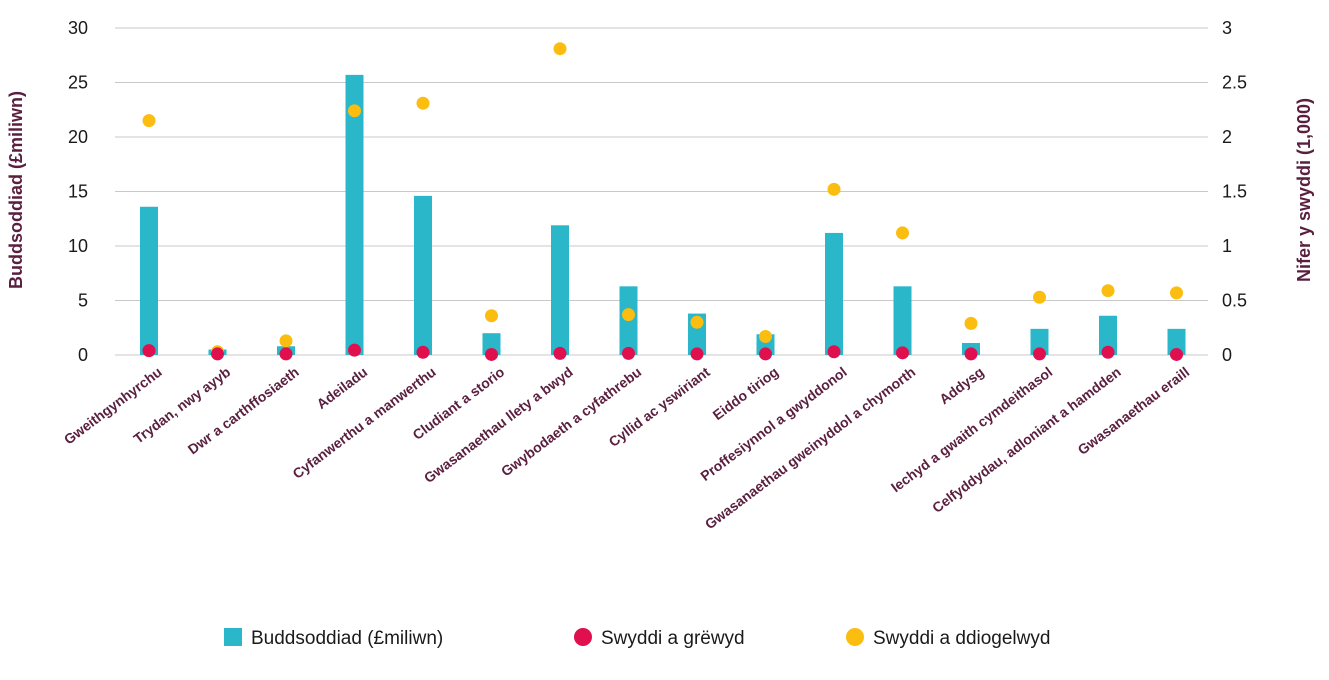  Describe the element at coordinates (347, 638) in the screenshot. I see `legend-label: Buddsoddiad (£miliwn)` at that location.